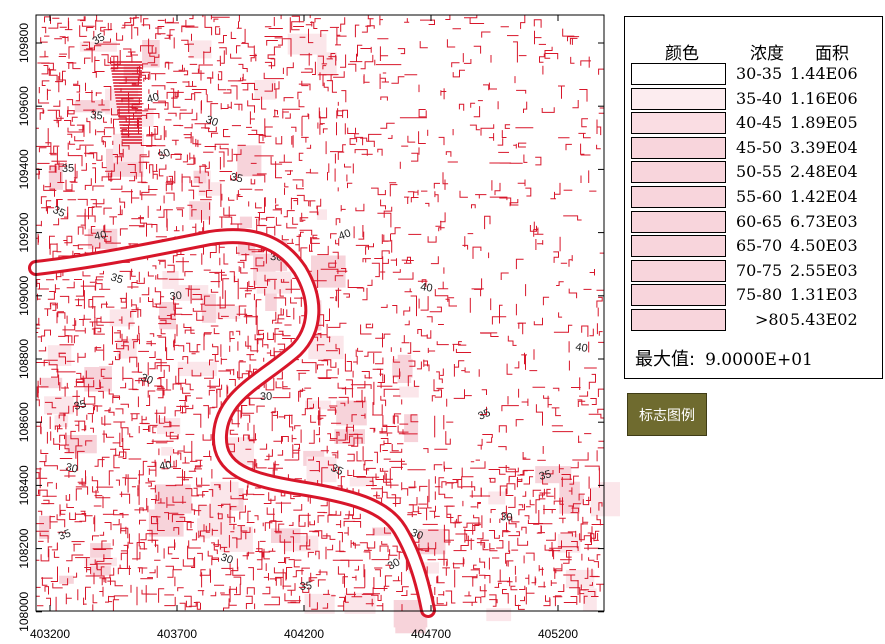  I want to click on show-legend-button: 标志图例, so click(667, 414).